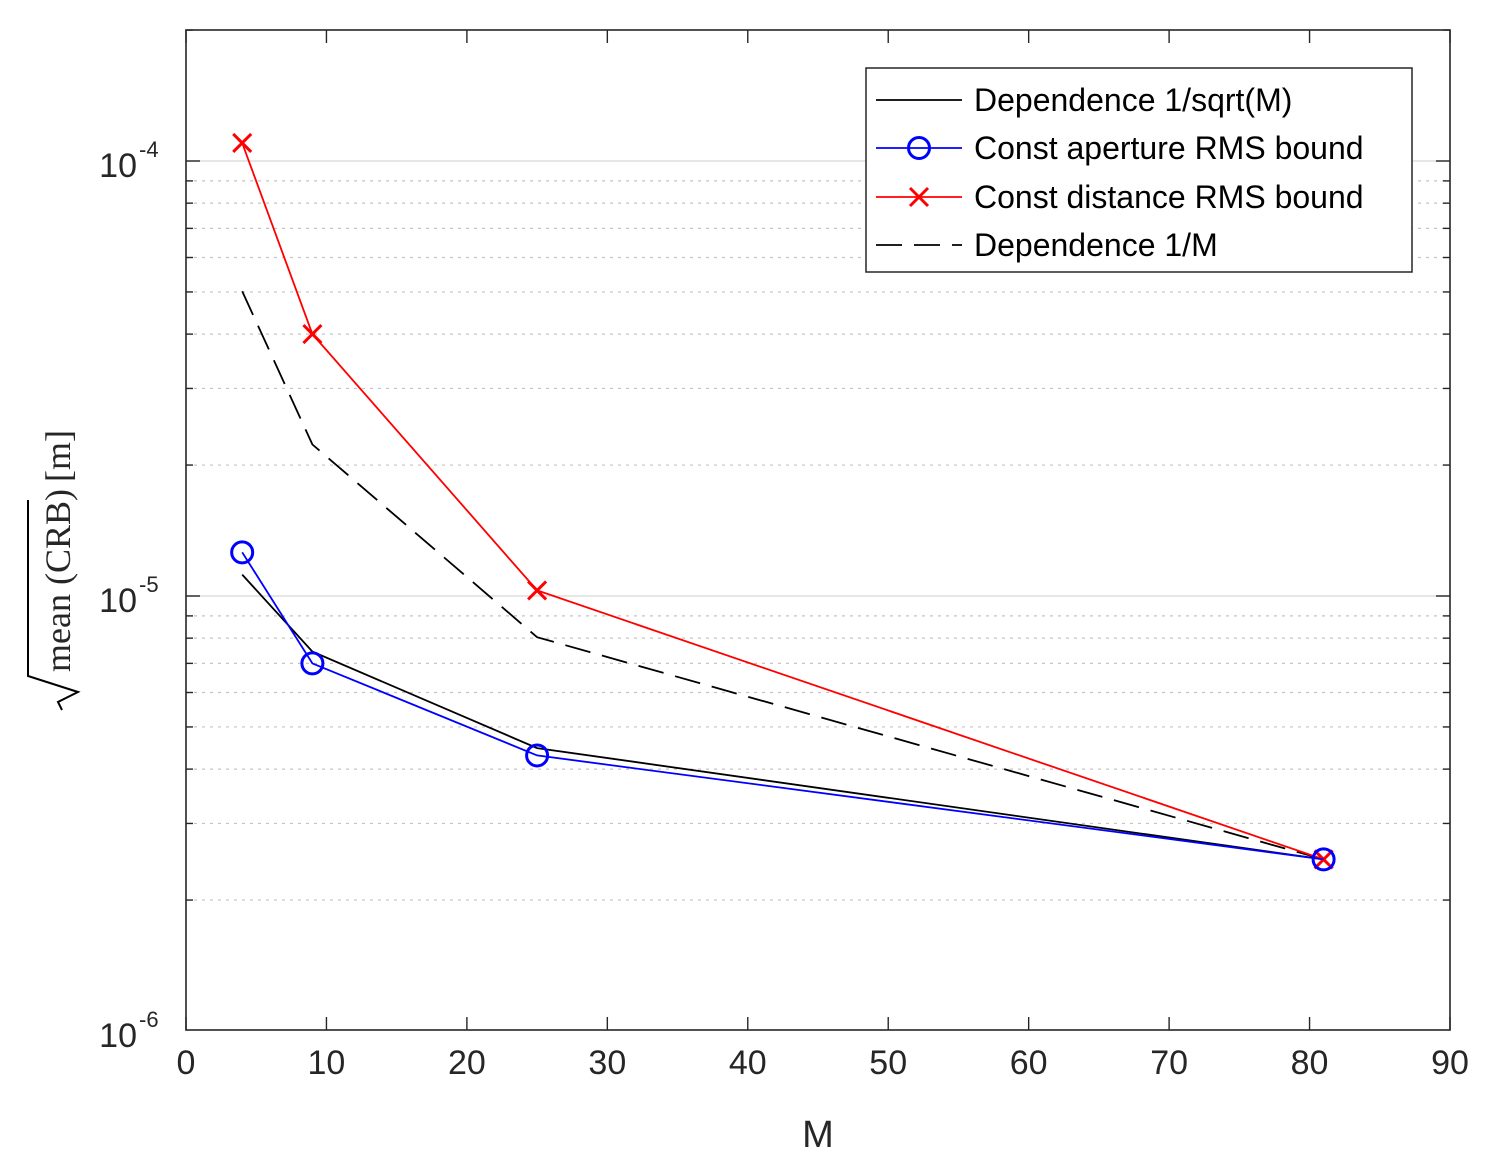  Describe the element at coordinates (58, 580) in the screenshot. I see `y-axis-radicand: mean (CRB)` at that location.